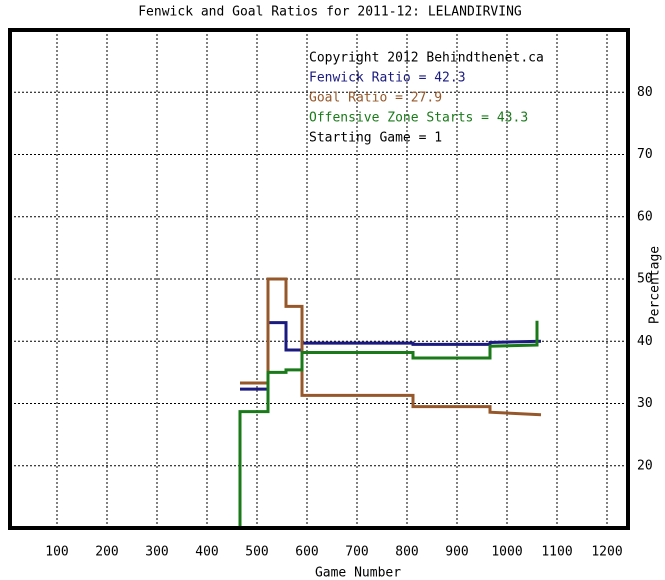 The image size is (665, 580). I want to click on y-tick-label: 80, so click(645, 92).